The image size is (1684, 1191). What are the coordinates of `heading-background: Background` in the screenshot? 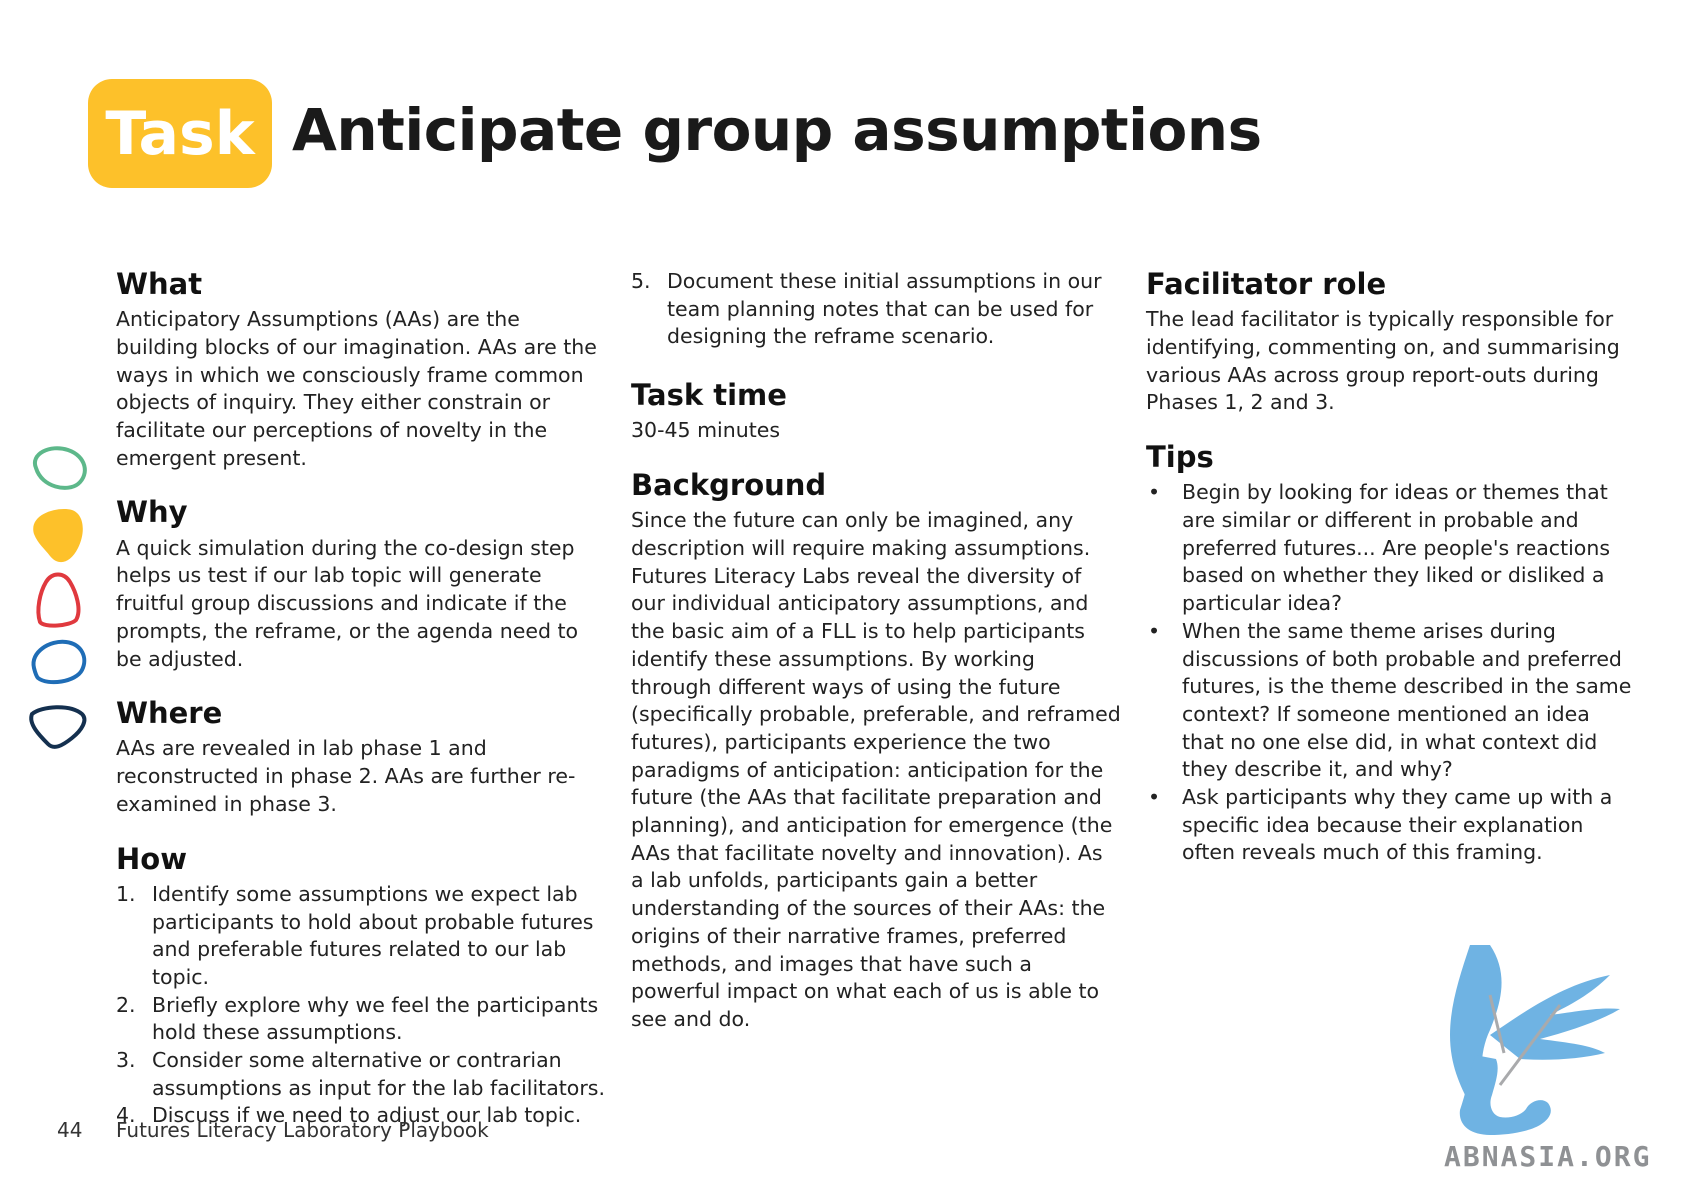 It's located at (729, 485).